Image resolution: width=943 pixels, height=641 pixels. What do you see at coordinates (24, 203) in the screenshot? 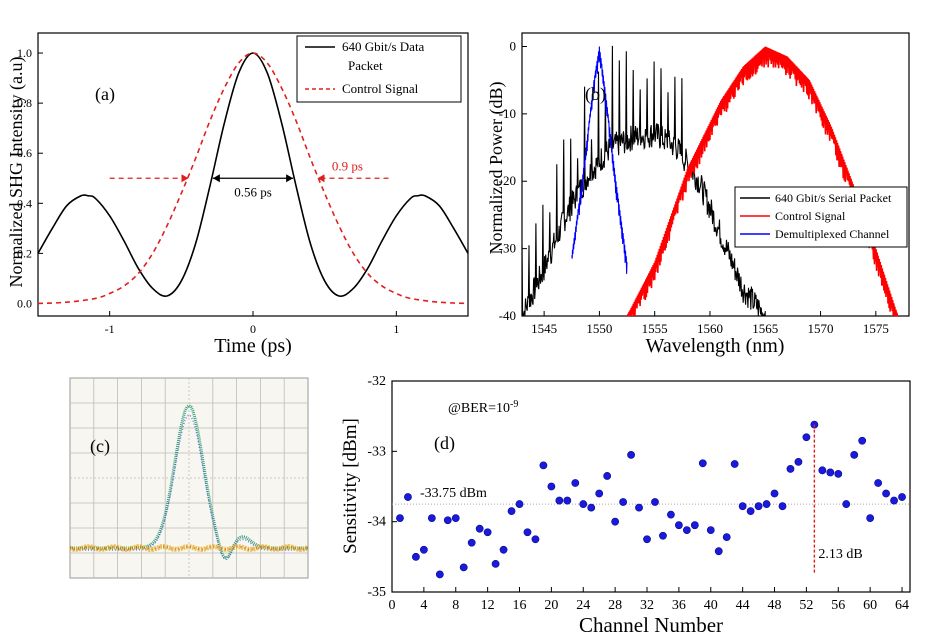
I see `panel-a-y-tick-label: 0.4` at bounding box center [24, 203].